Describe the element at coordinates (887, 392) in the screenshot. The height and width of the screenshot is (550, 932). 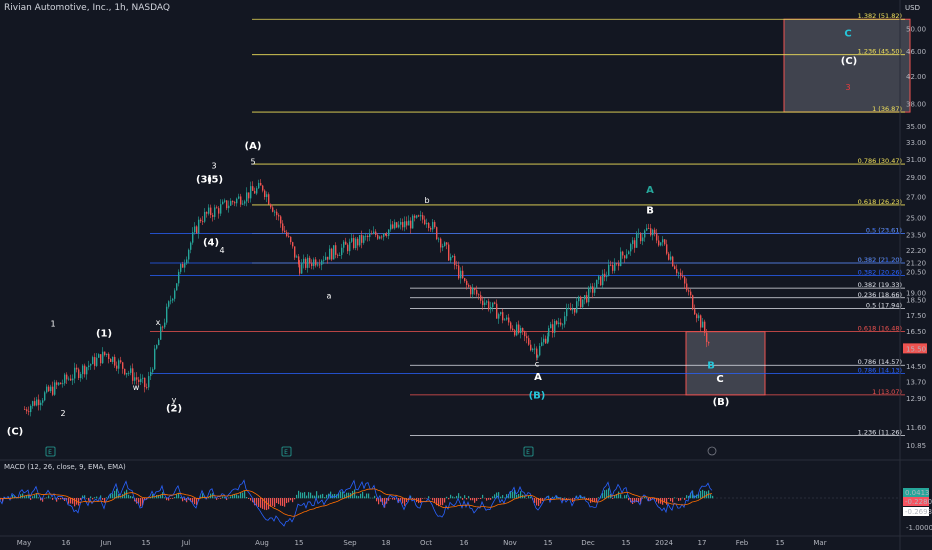
I see `fib-label: 1 (13.07)` at that location.